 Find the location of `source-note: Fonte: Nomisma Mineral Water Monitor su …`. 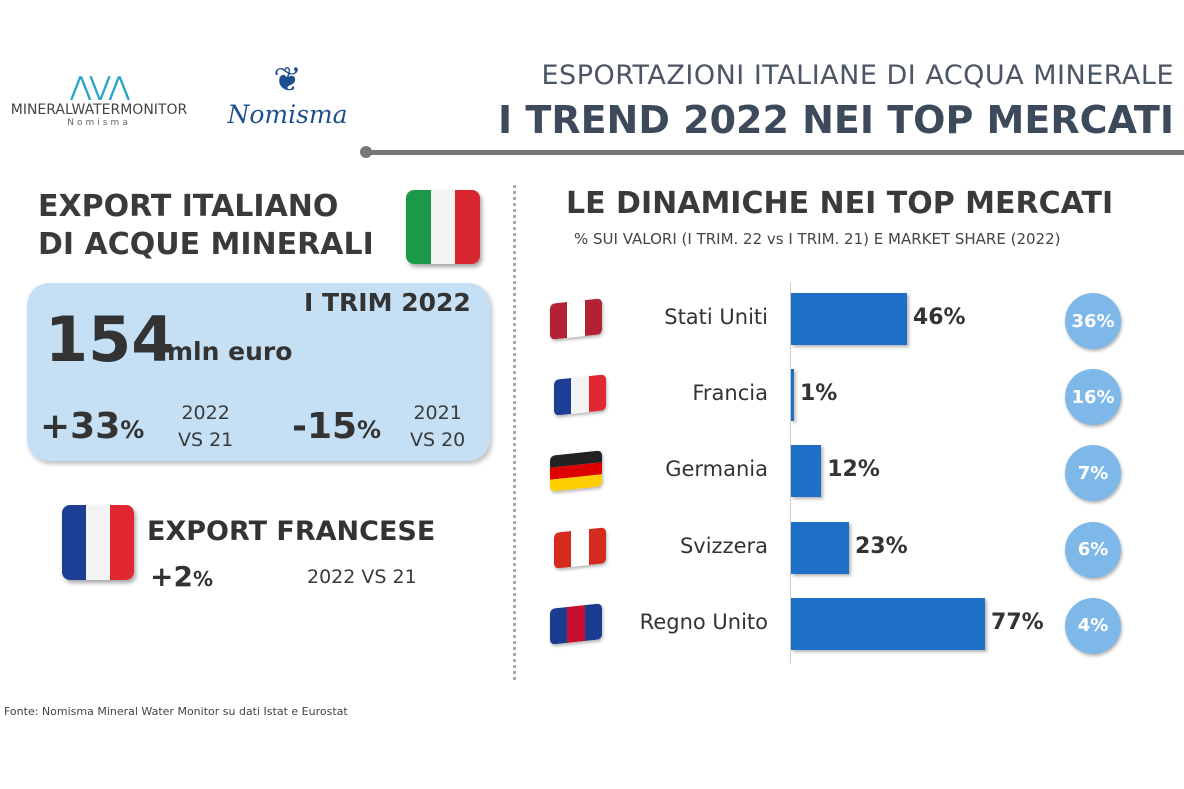

source-note: Fonte: Nomisma Mineral Water Monitor su … is located at coordinates (176, 711).